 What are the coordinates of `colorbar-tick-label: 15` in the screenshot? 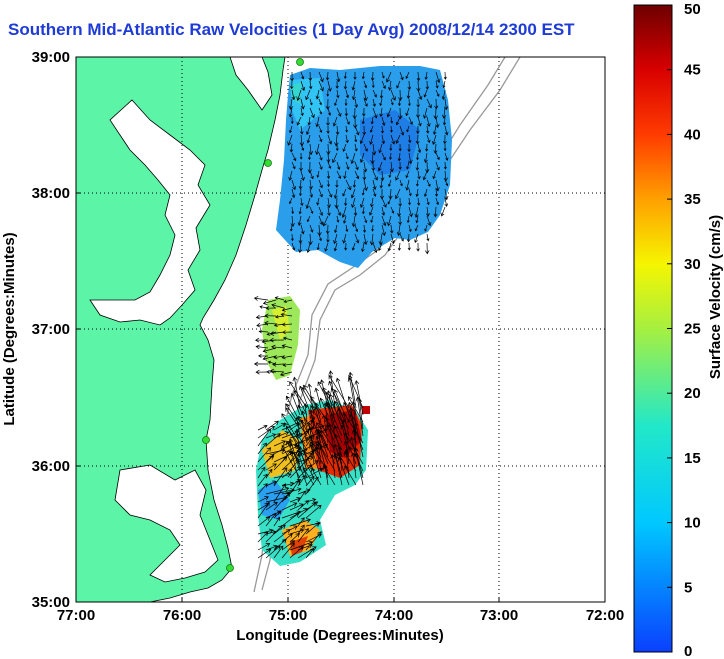 It's located at (692, 458).